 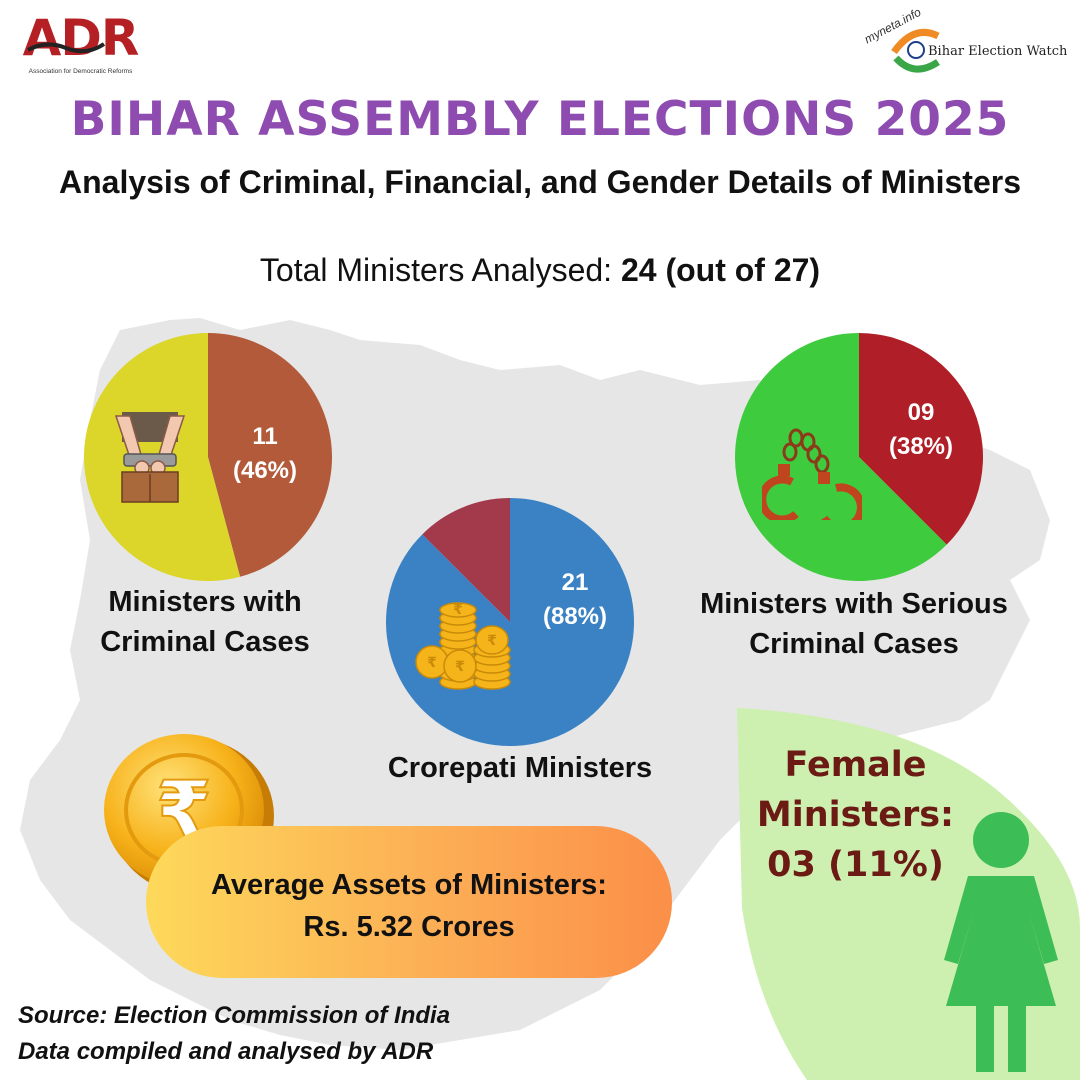 What do you see at coordinates (1001, 942) in the screenshot?
I see `female-figure-icon` at bounding box center [1001, 942].